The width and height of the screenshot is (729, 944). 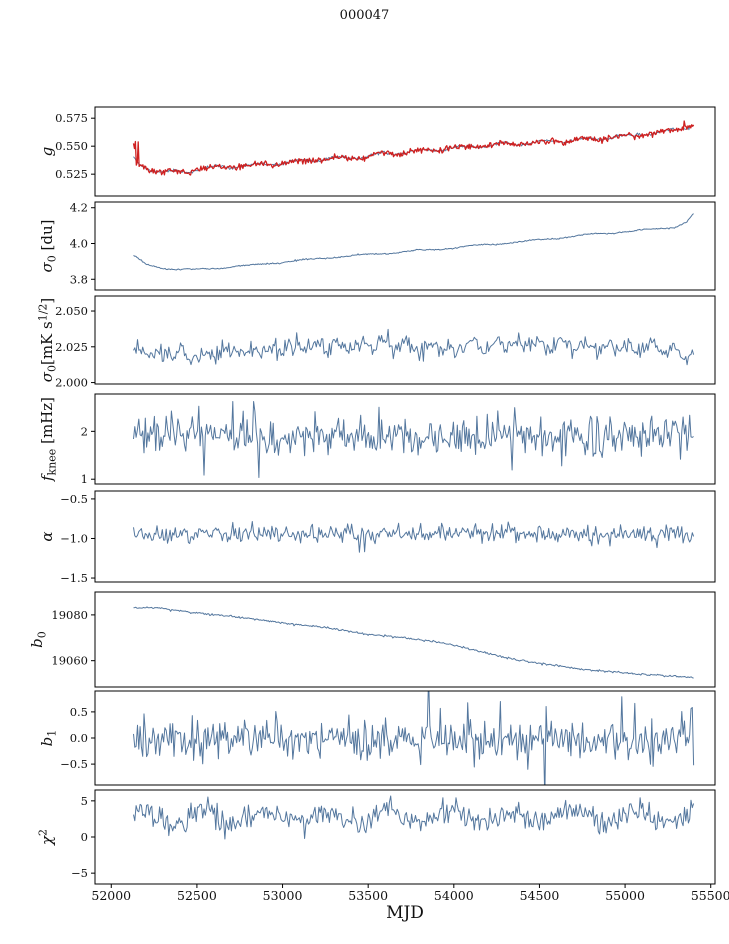 I want to click on x-tick-label: 53500, so click(x=368, y=895).